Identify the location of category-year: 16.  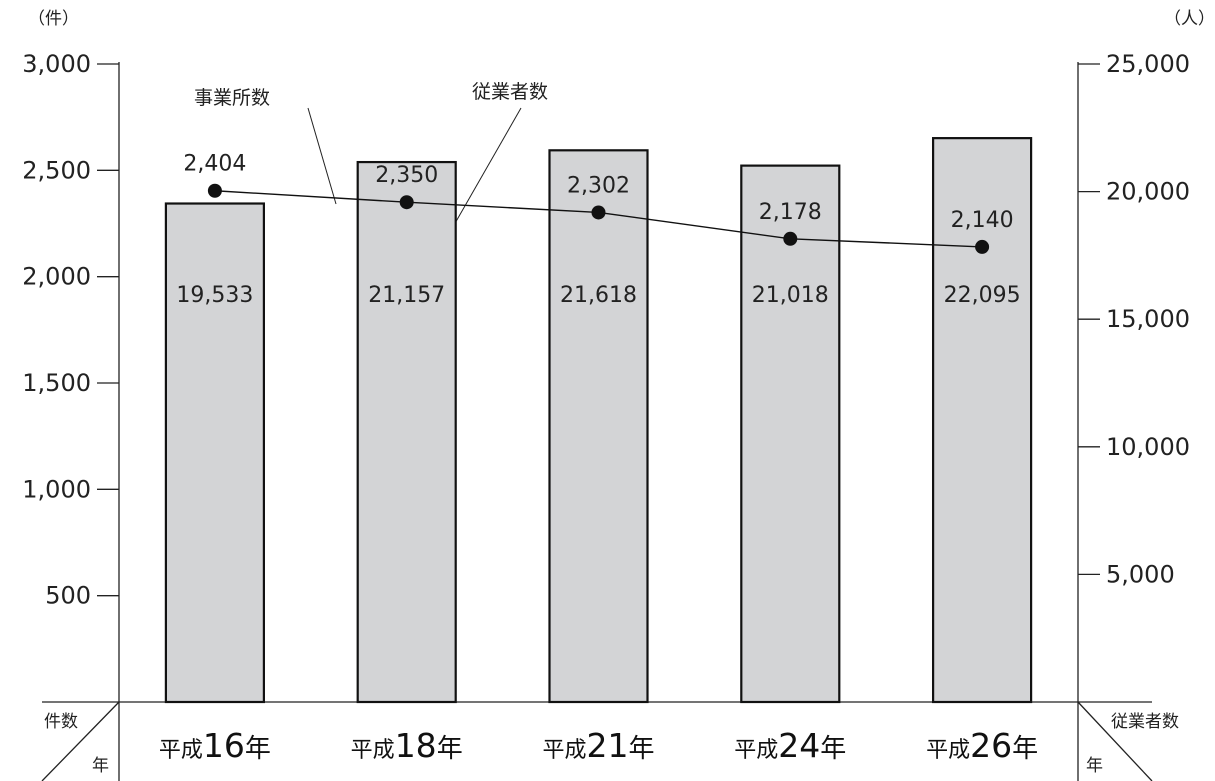
(224, 745).